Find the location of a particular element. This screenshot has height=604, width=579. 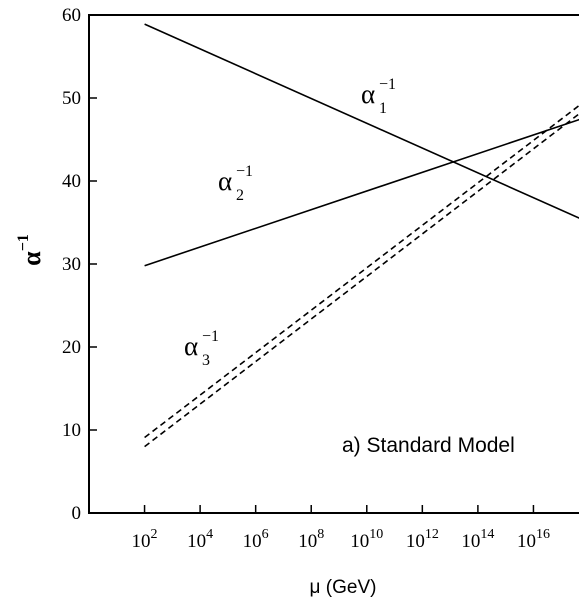

x-tick-label: 10⁴ is located at coordinates (200, 539).